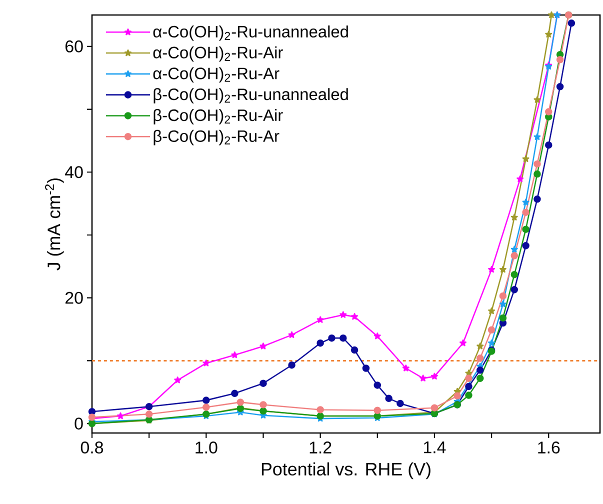 This screenshot has height=504, width=603. Describe the element at coordinates (207, 448) in the screenshot. I see `text: 1.0` at that location.